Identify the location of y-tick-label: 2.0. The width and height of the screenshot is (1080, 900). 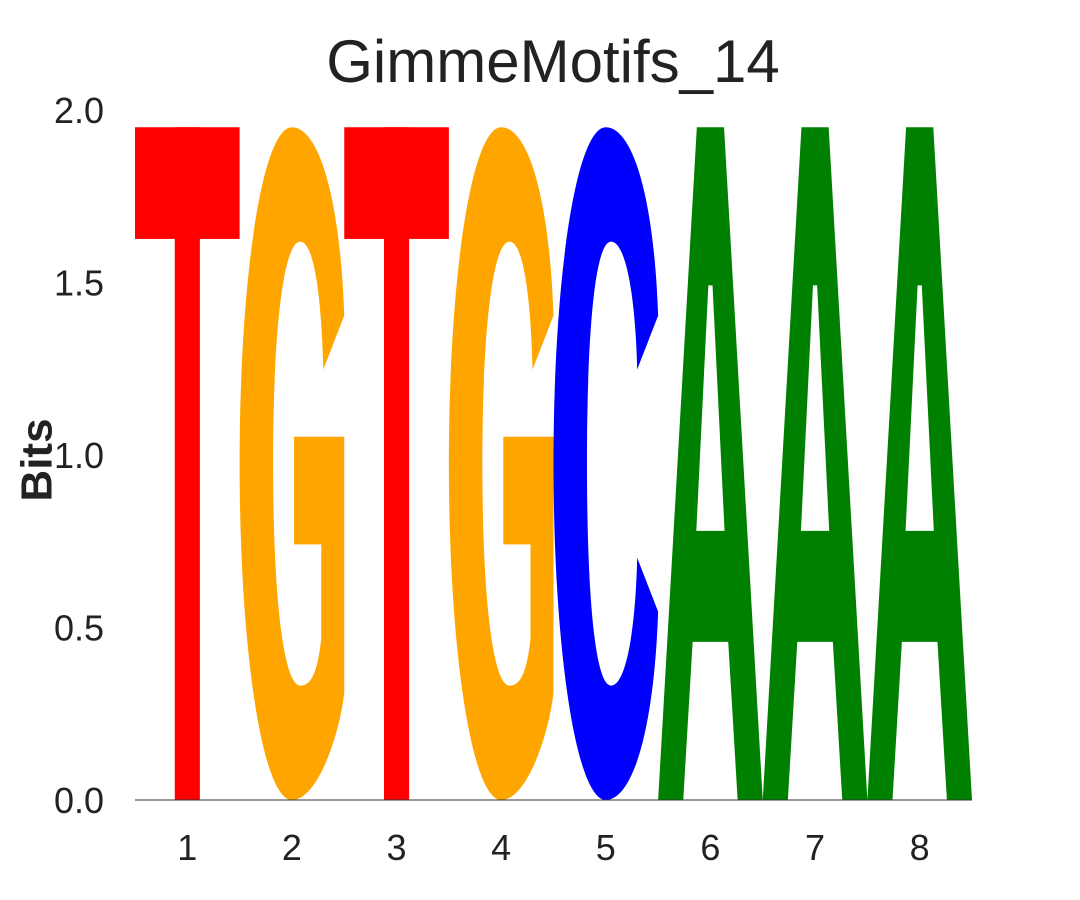
(79, 110).